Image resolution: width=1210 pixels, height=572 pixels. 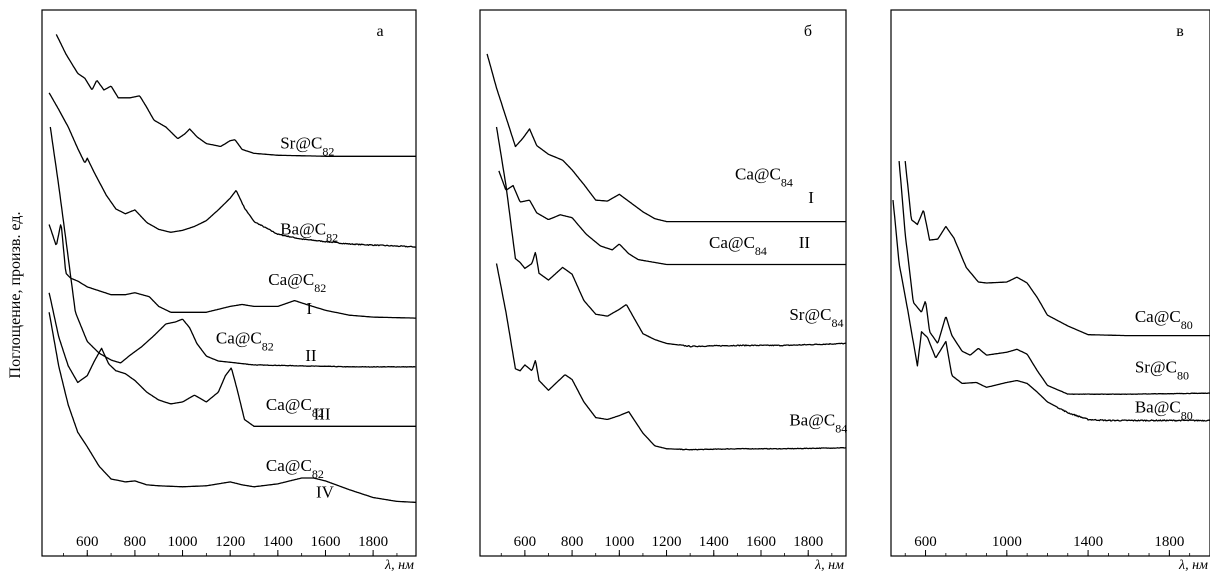 I want to click on series-label: Ba@C80, so click(x=1164, y=410).